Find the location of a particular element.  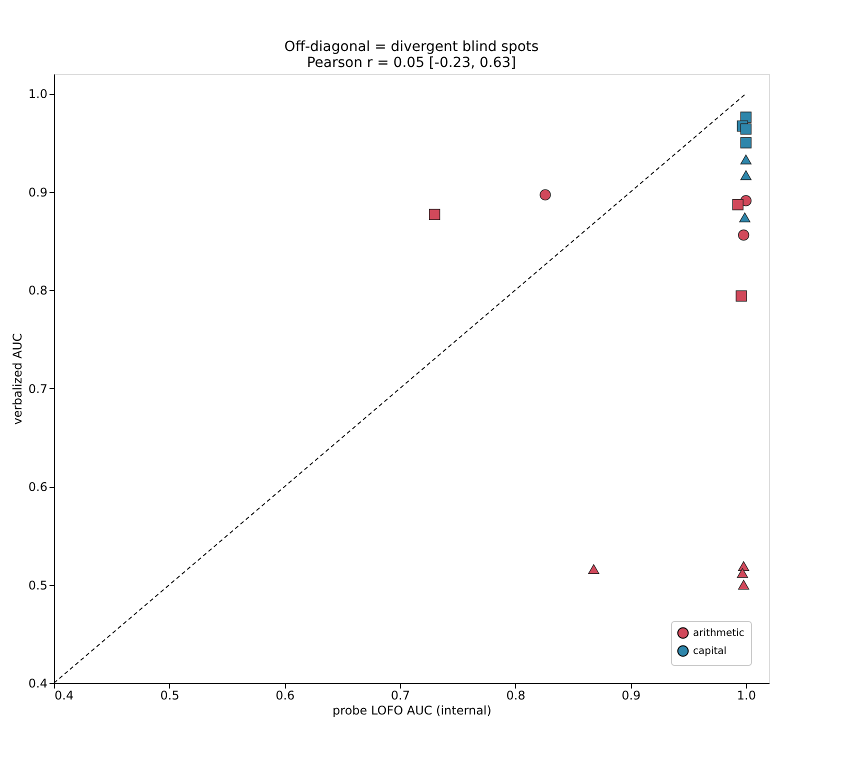

y-tick-label: 0.5 is located at coordinates (38, 585).